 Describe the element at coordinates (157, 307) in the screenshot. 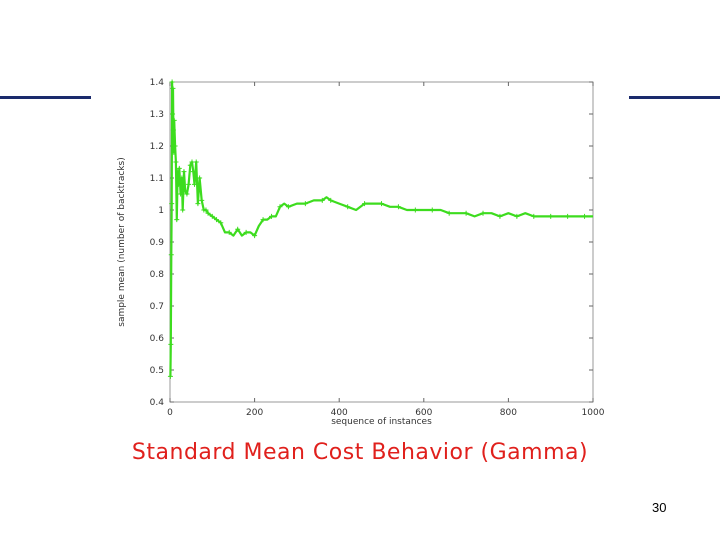

I see `y-tick-label: 0.7` at that location.